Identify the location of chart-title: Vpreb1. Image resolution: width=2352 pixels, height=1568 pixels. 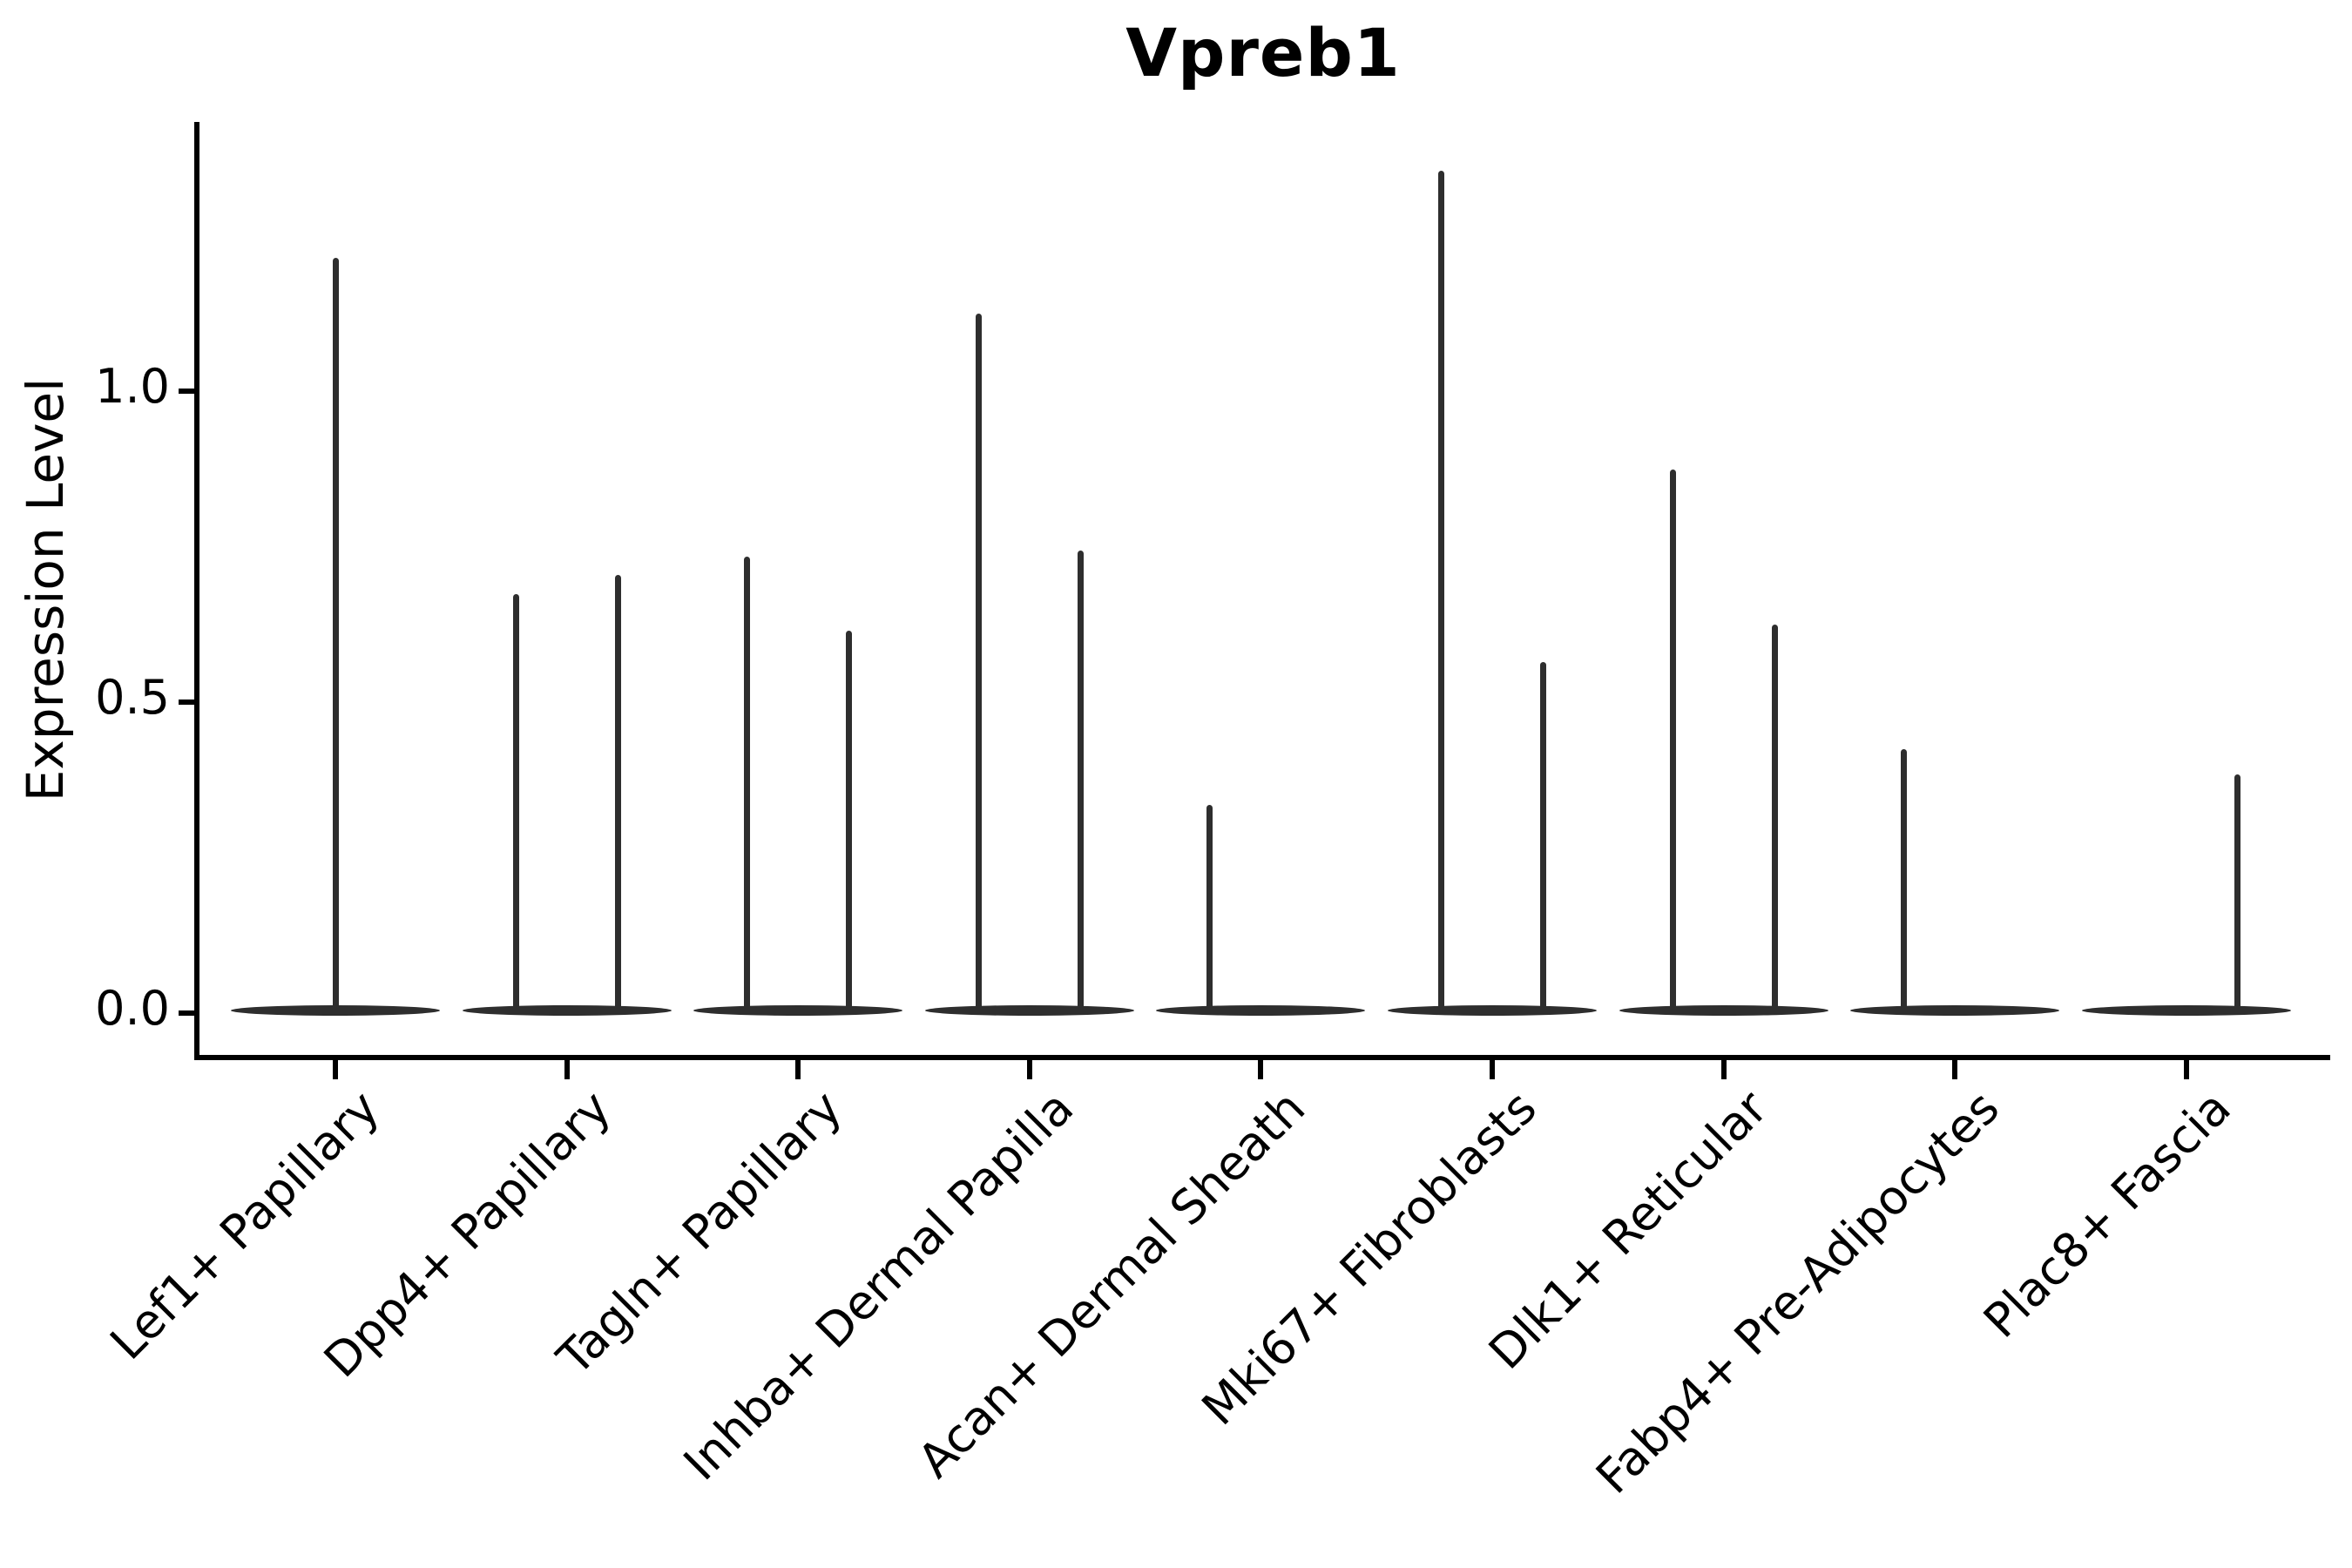
(1263, 52).